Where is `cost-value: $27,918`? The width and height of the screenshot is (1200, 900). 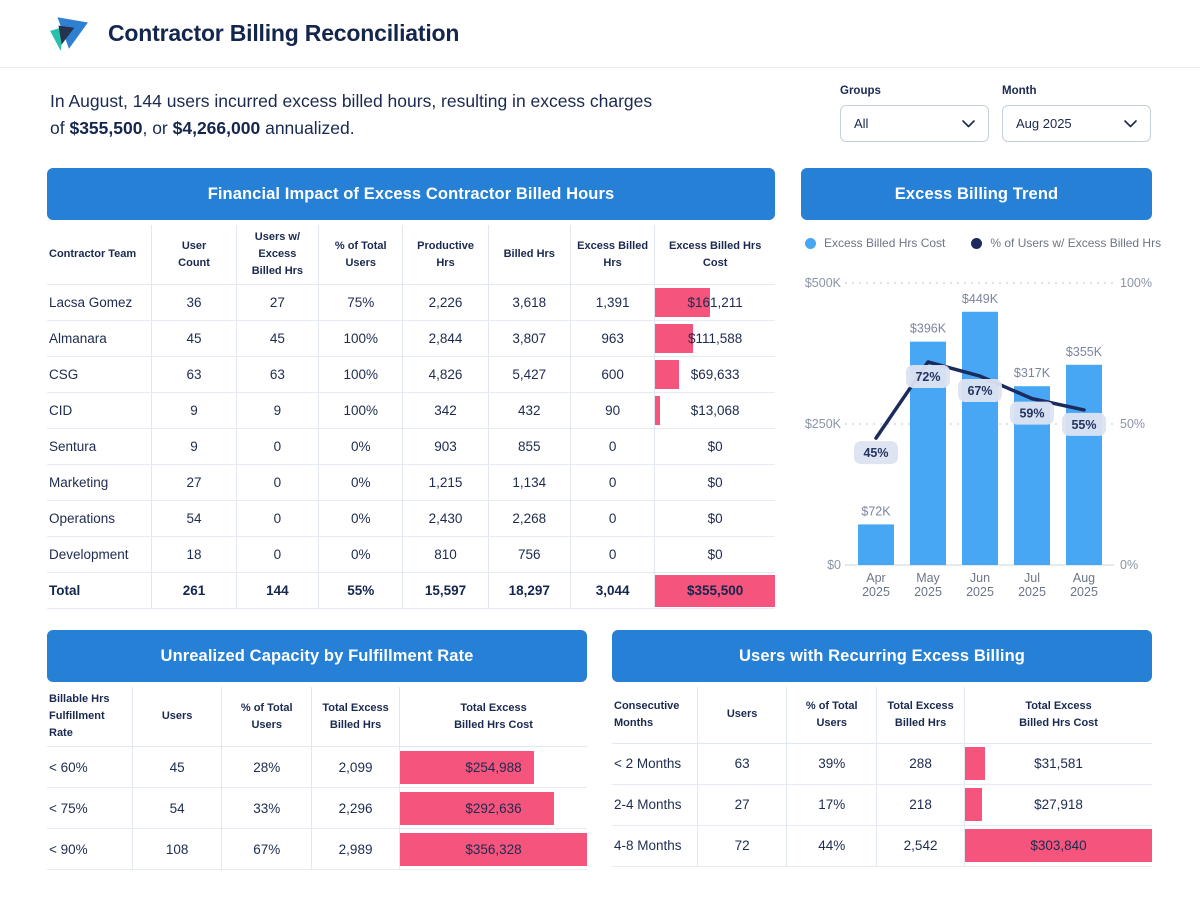 cost-value: $27,918 is located at coordinates (1058, 804).